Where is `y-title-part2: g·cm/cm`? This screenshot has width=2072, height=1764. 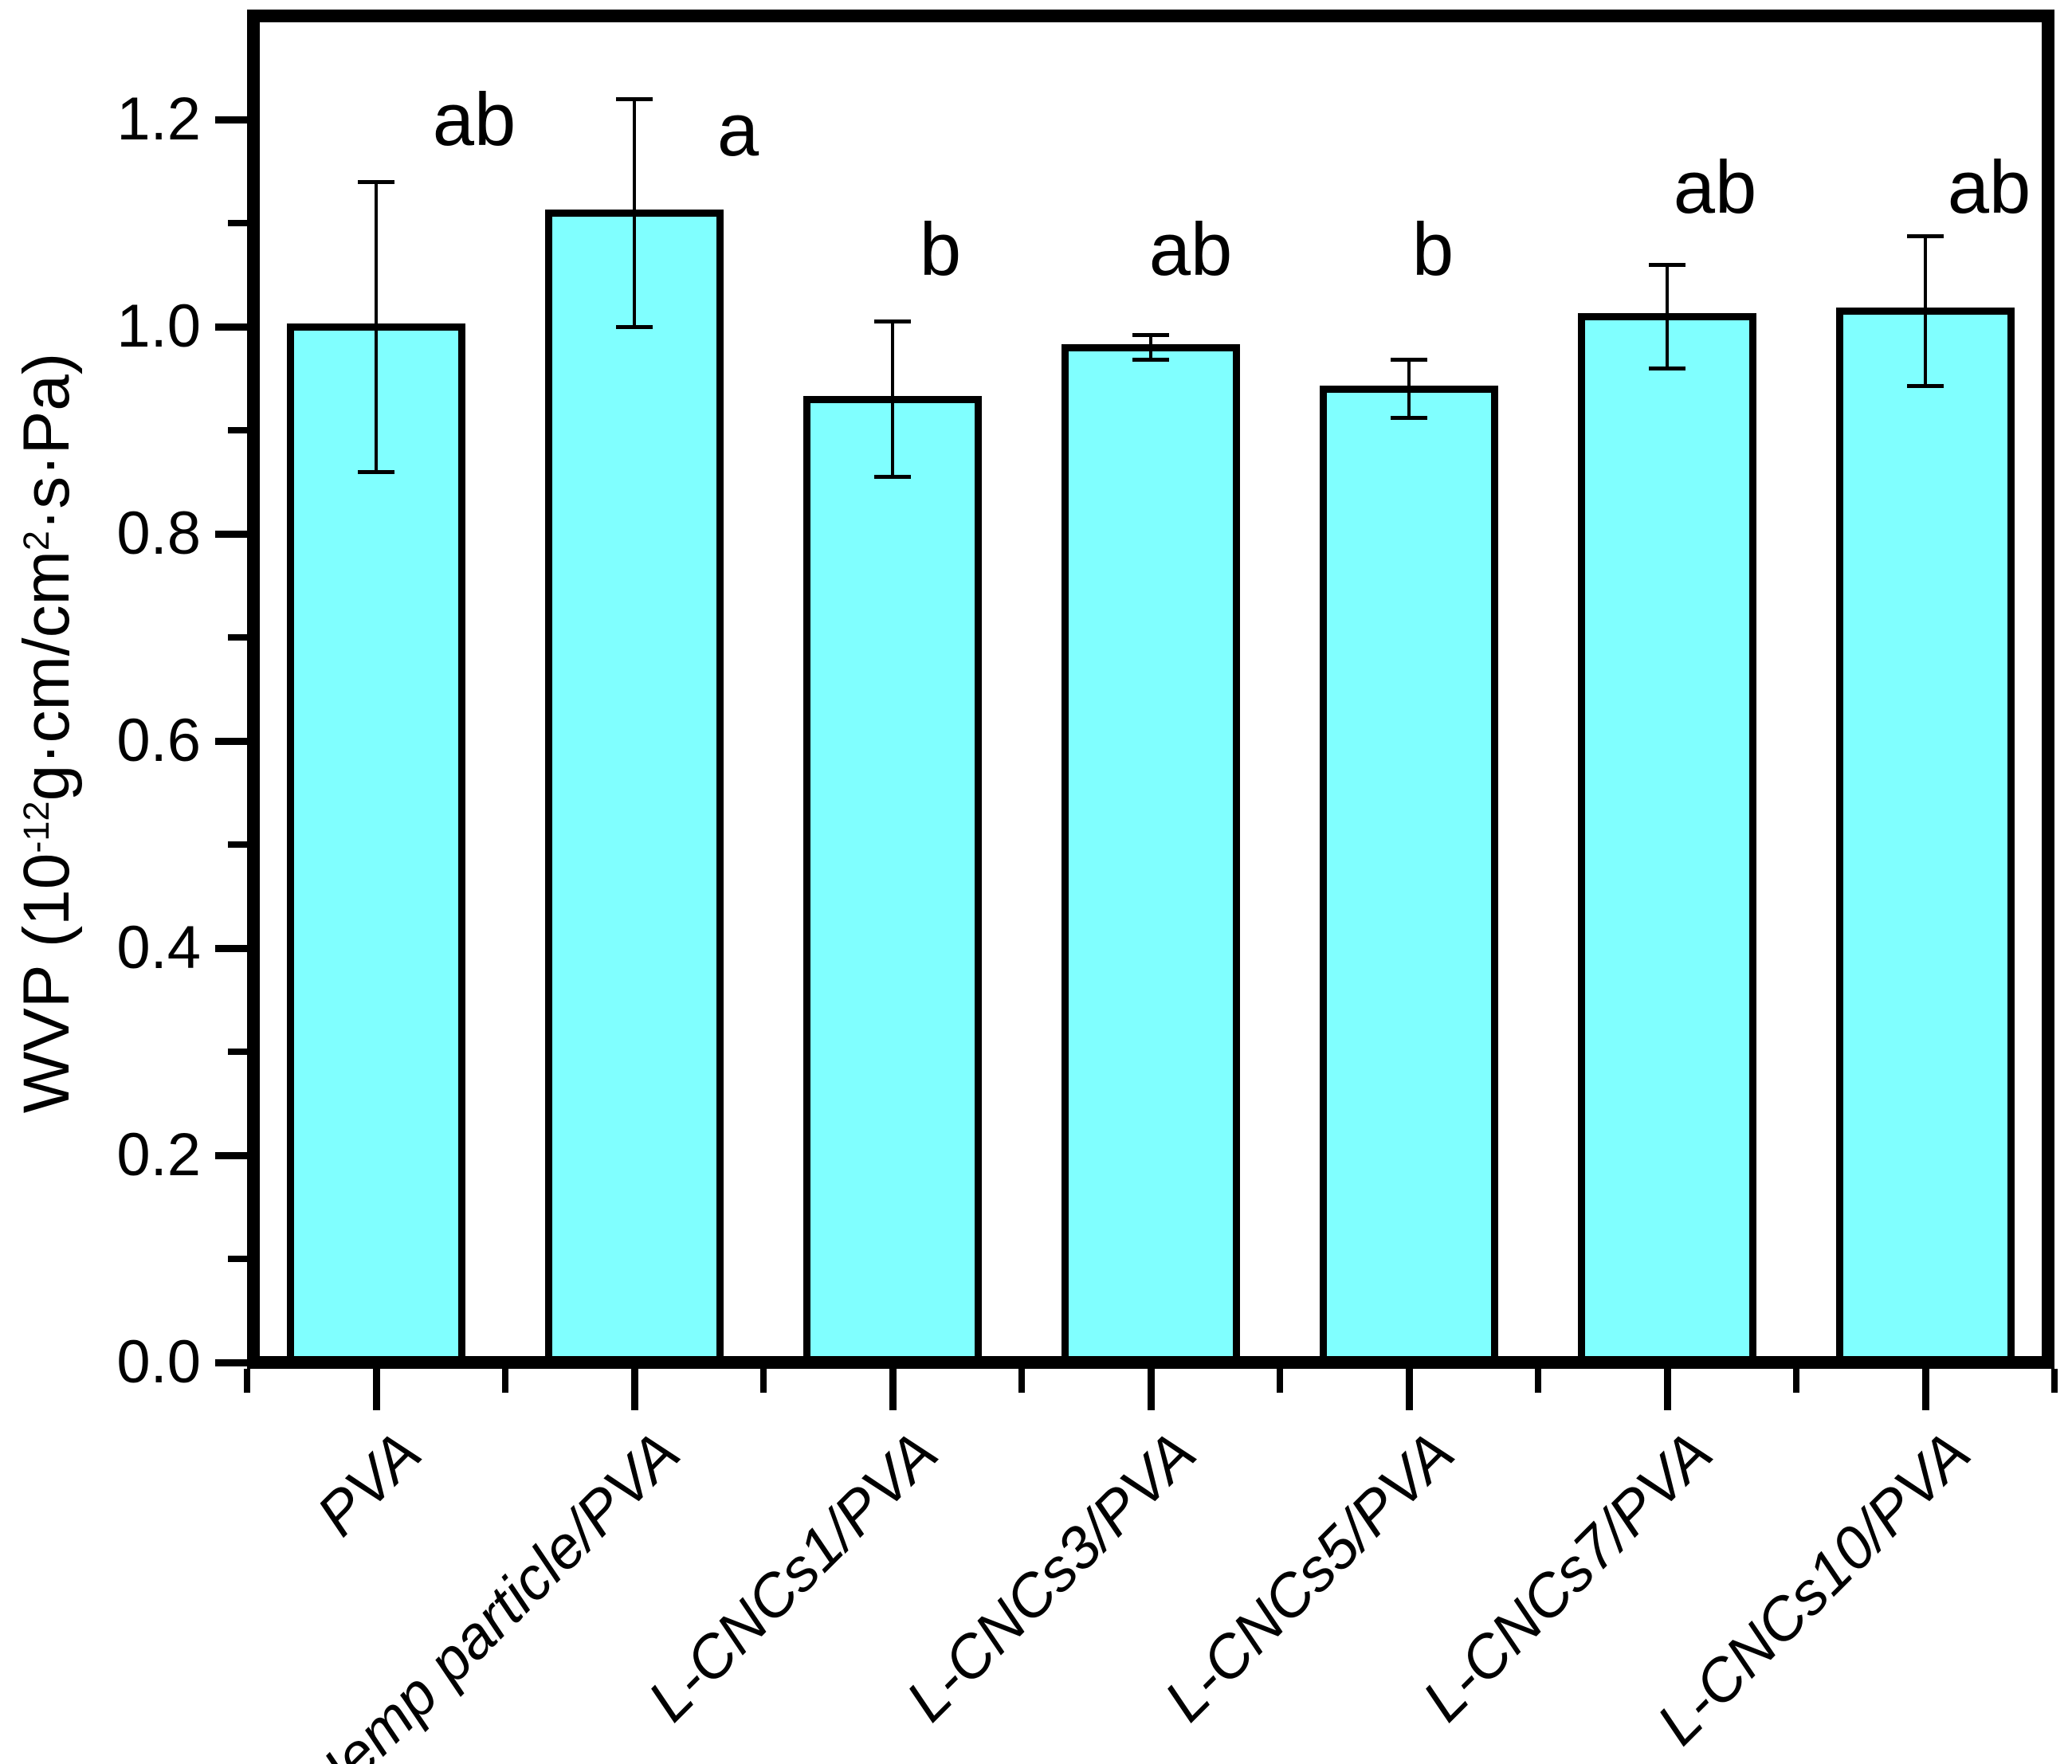
y-title-part2: g·cm/cm is located at coordinates (46, 676).